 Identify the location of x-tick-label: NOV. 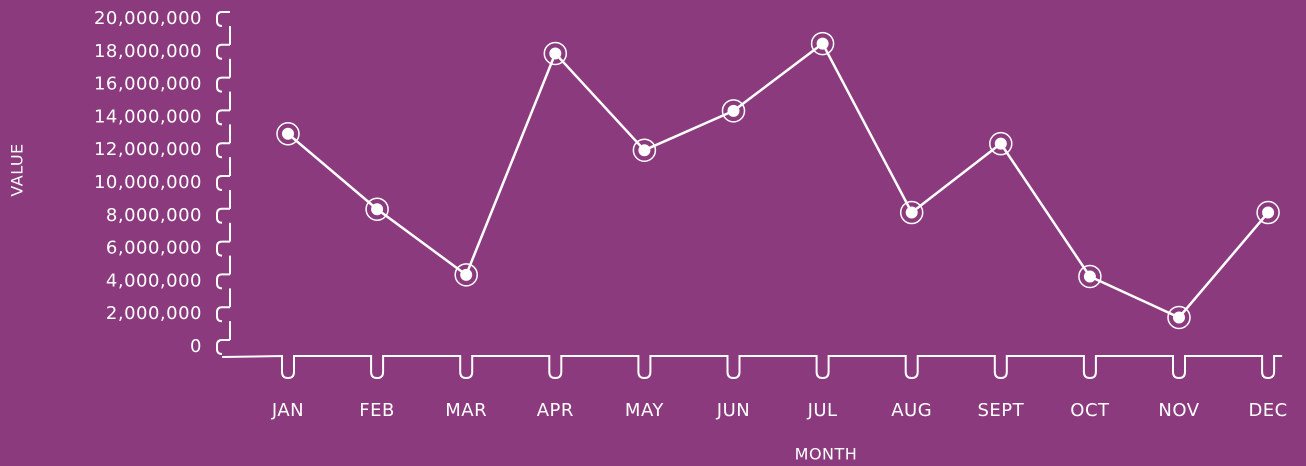
(1178, 410).